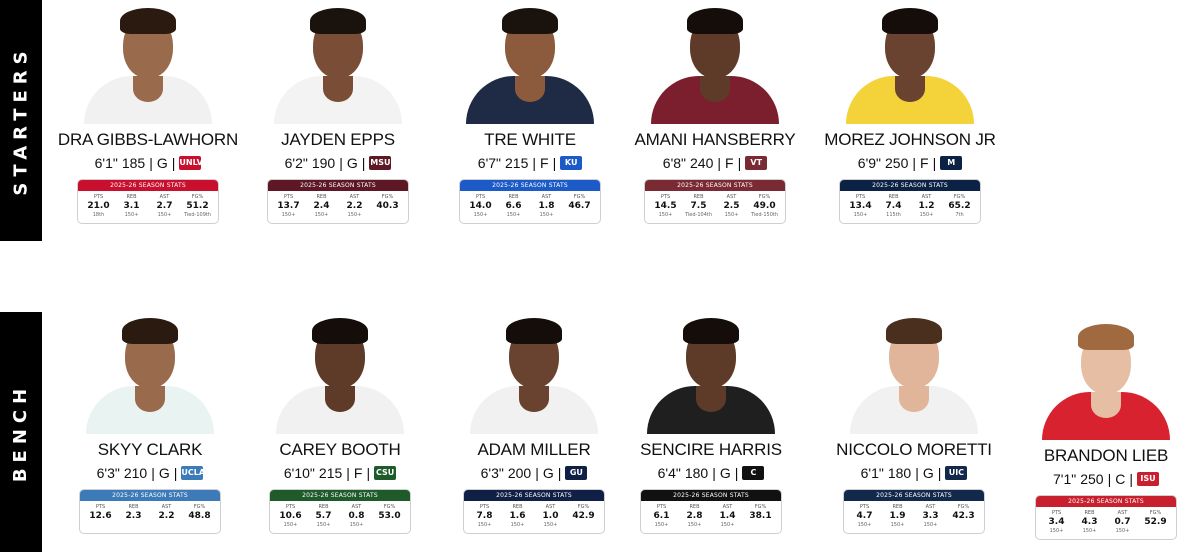 This screenshot has width=1200, height=552. I want to click on player-weight: 200, so click(519, 473).